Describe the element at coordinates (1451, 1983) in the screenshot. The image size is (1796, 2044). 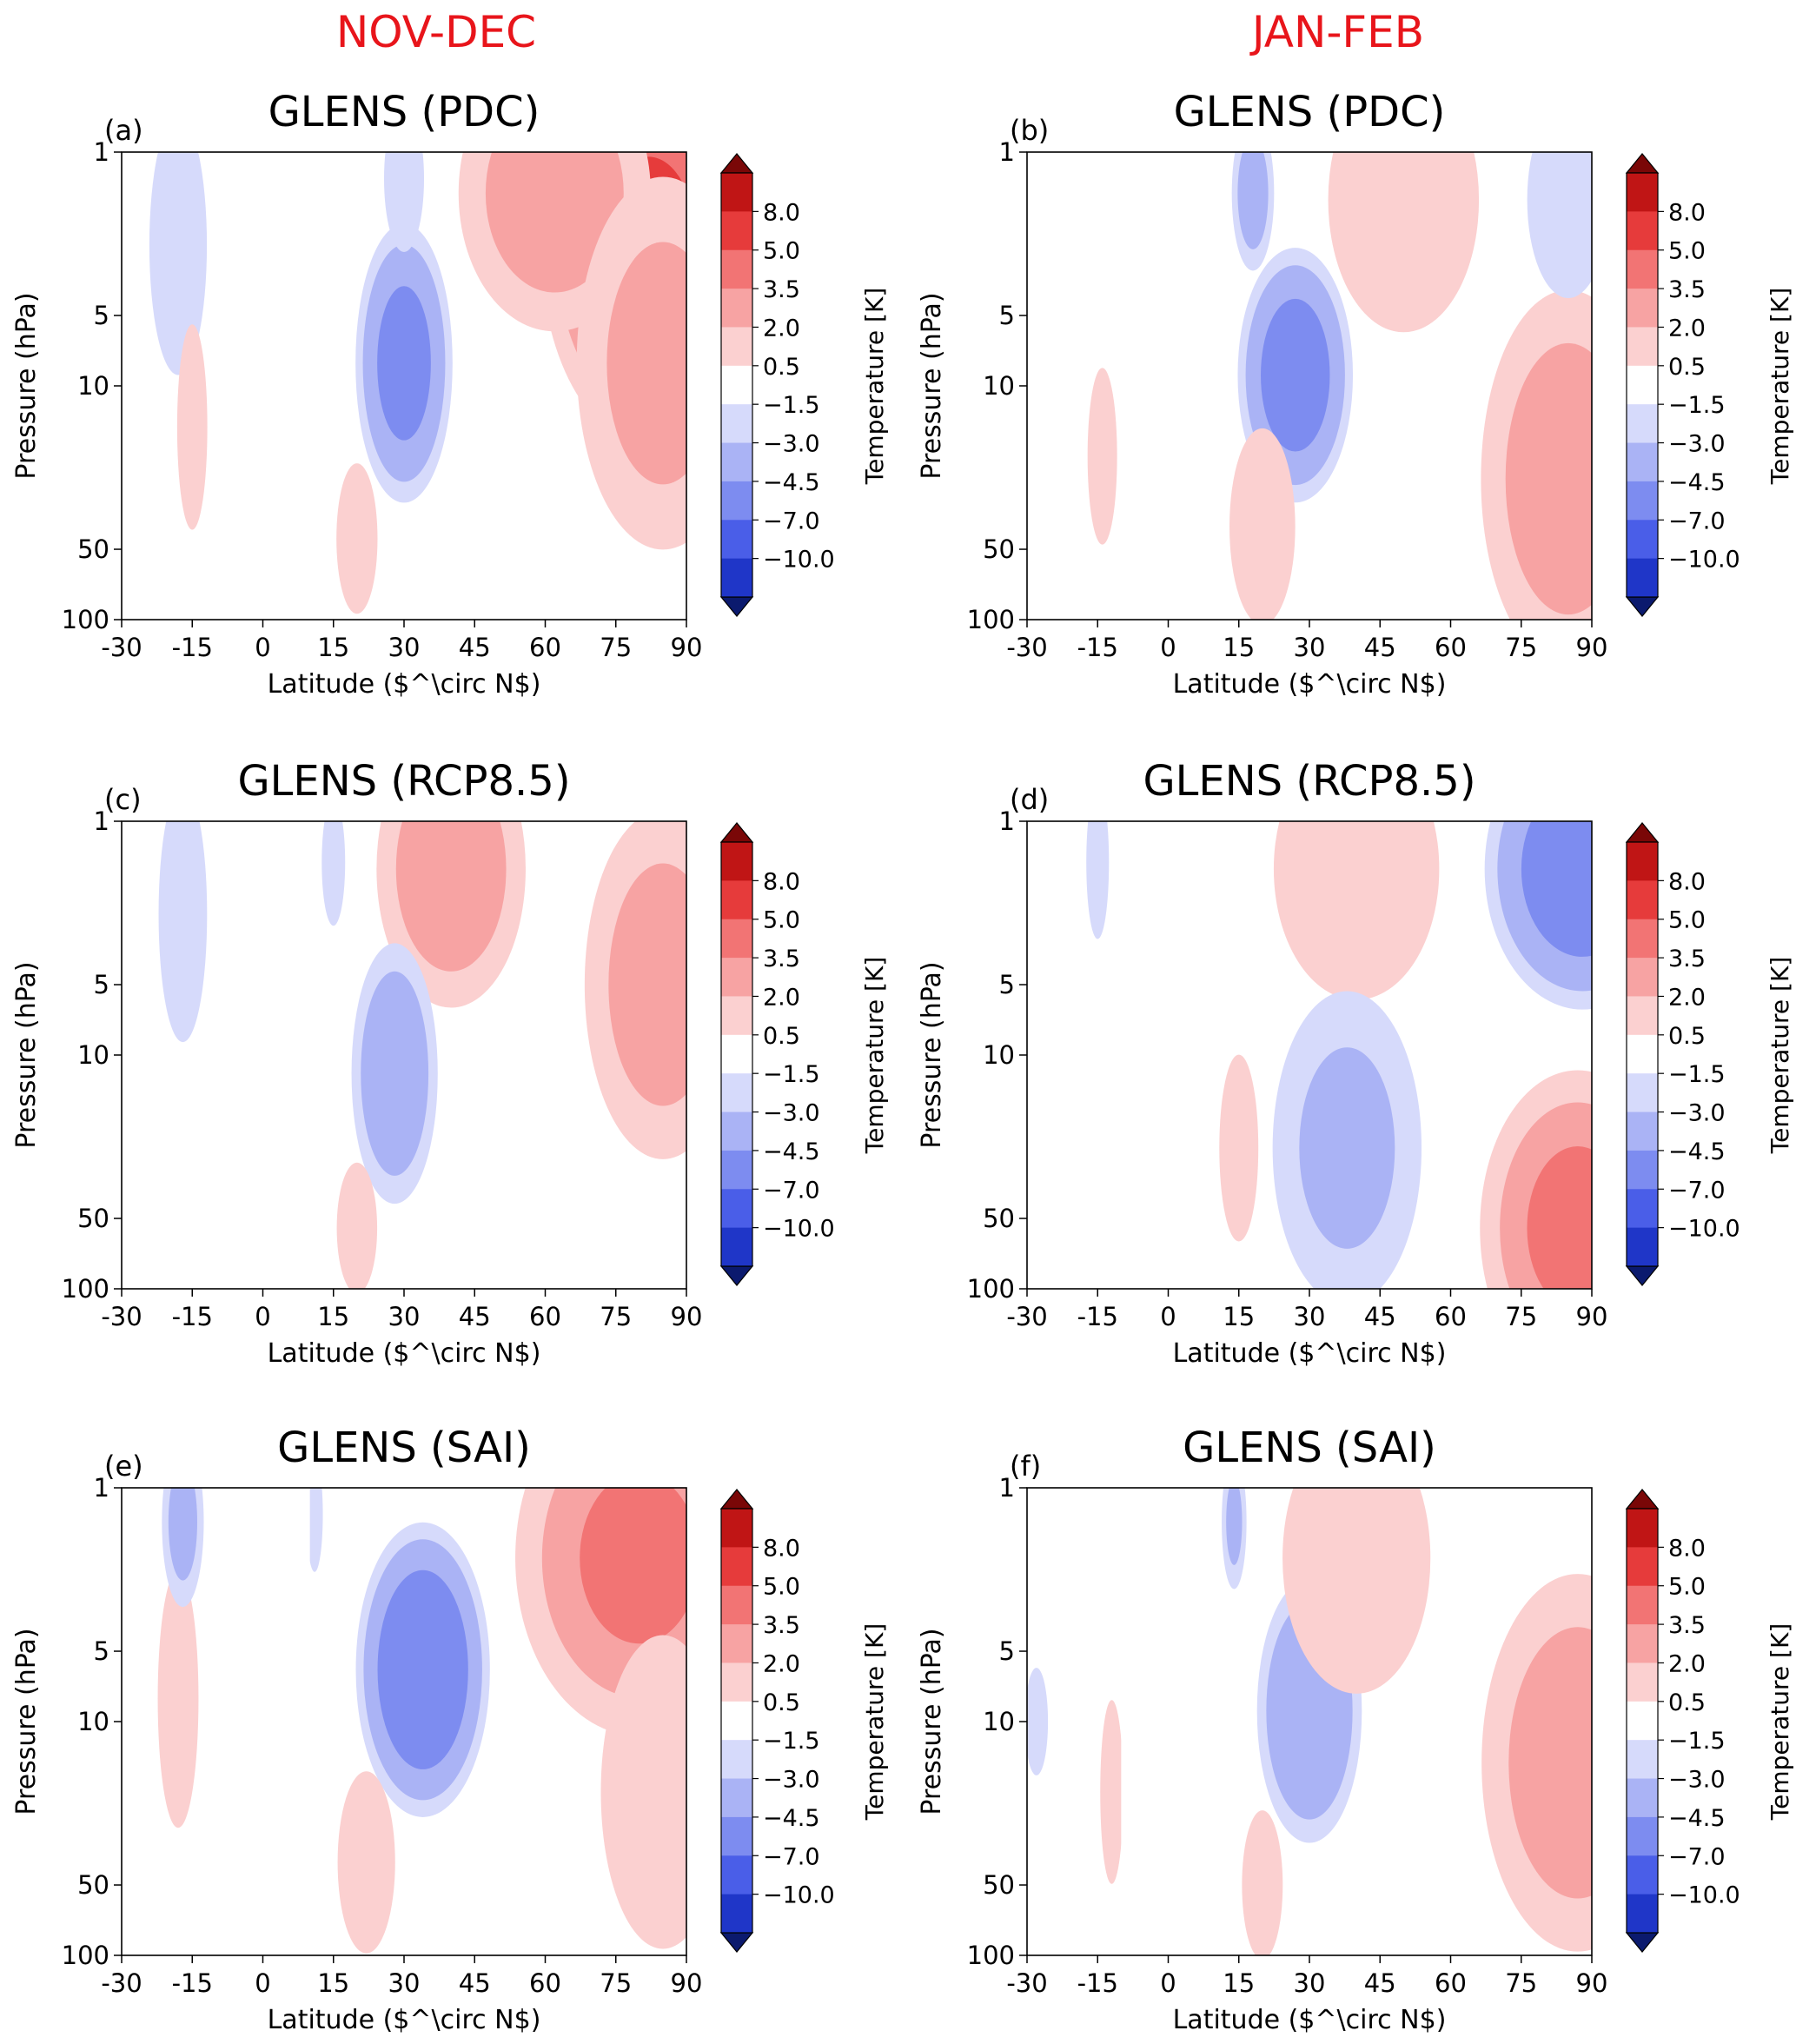
I see `x-tick-label: 60` at that location.